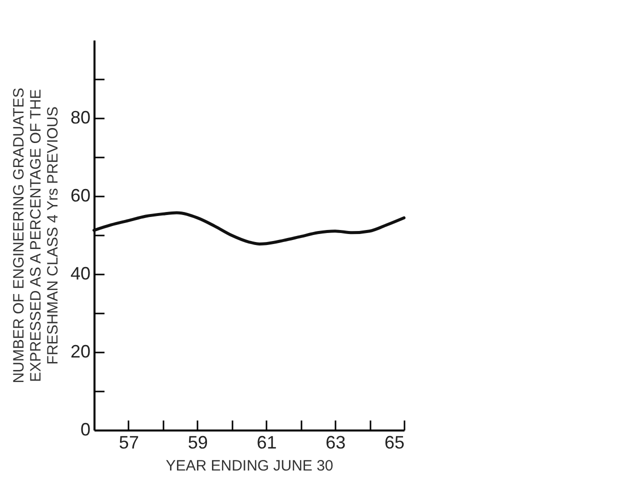 This screenshot has width=623, height=500. I want to click on y-tick-label: 0, so click(85, 430).